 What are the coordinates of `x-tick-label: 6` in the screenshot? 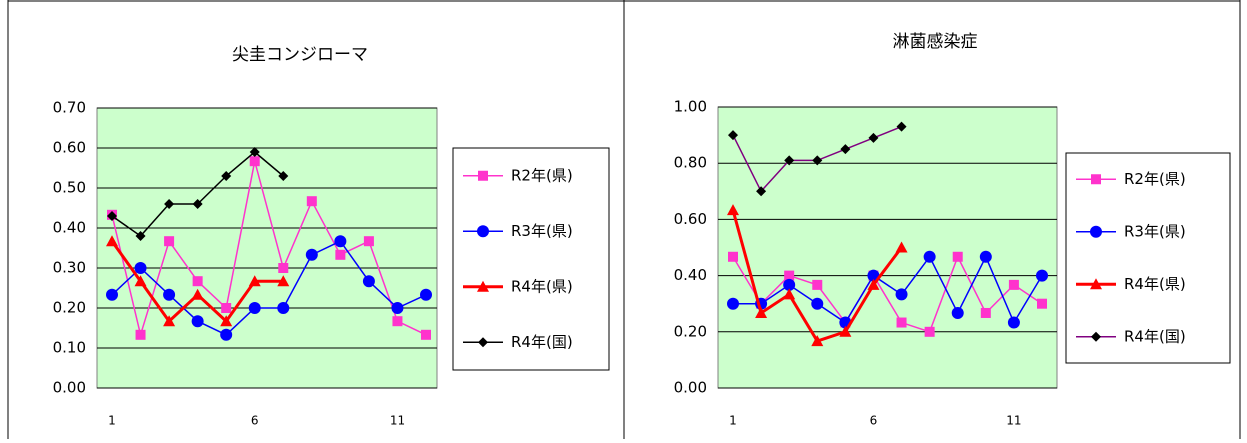 It's located at (255, 421).